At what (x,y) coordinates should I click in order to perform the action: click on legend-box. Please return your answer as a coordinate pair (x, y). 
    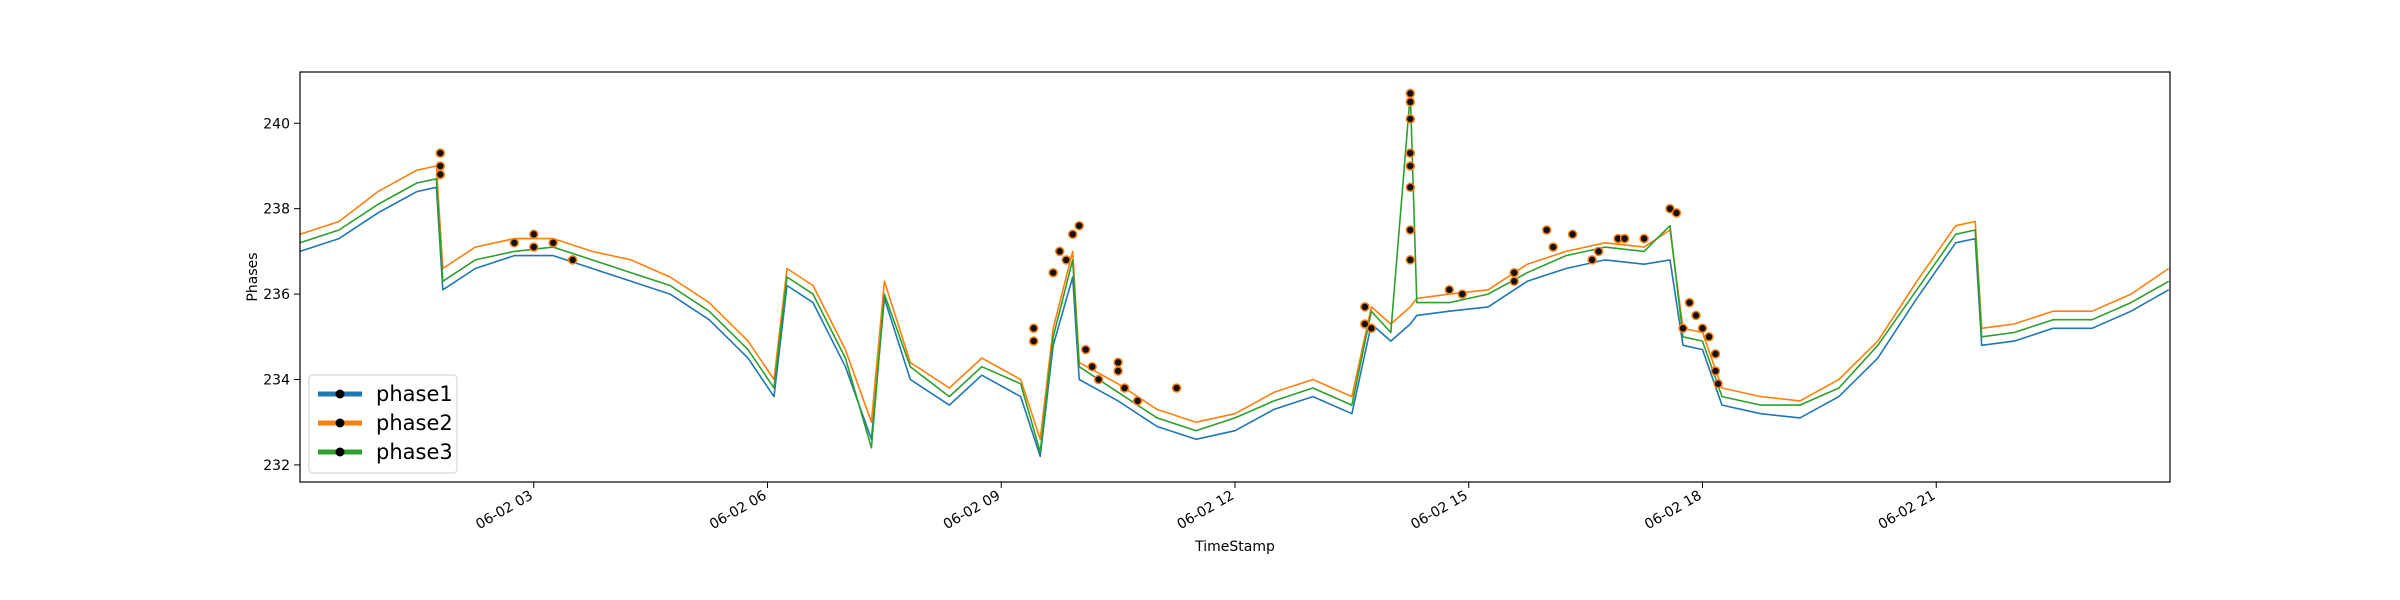
    Looking at the image, I should click on (383, 424).